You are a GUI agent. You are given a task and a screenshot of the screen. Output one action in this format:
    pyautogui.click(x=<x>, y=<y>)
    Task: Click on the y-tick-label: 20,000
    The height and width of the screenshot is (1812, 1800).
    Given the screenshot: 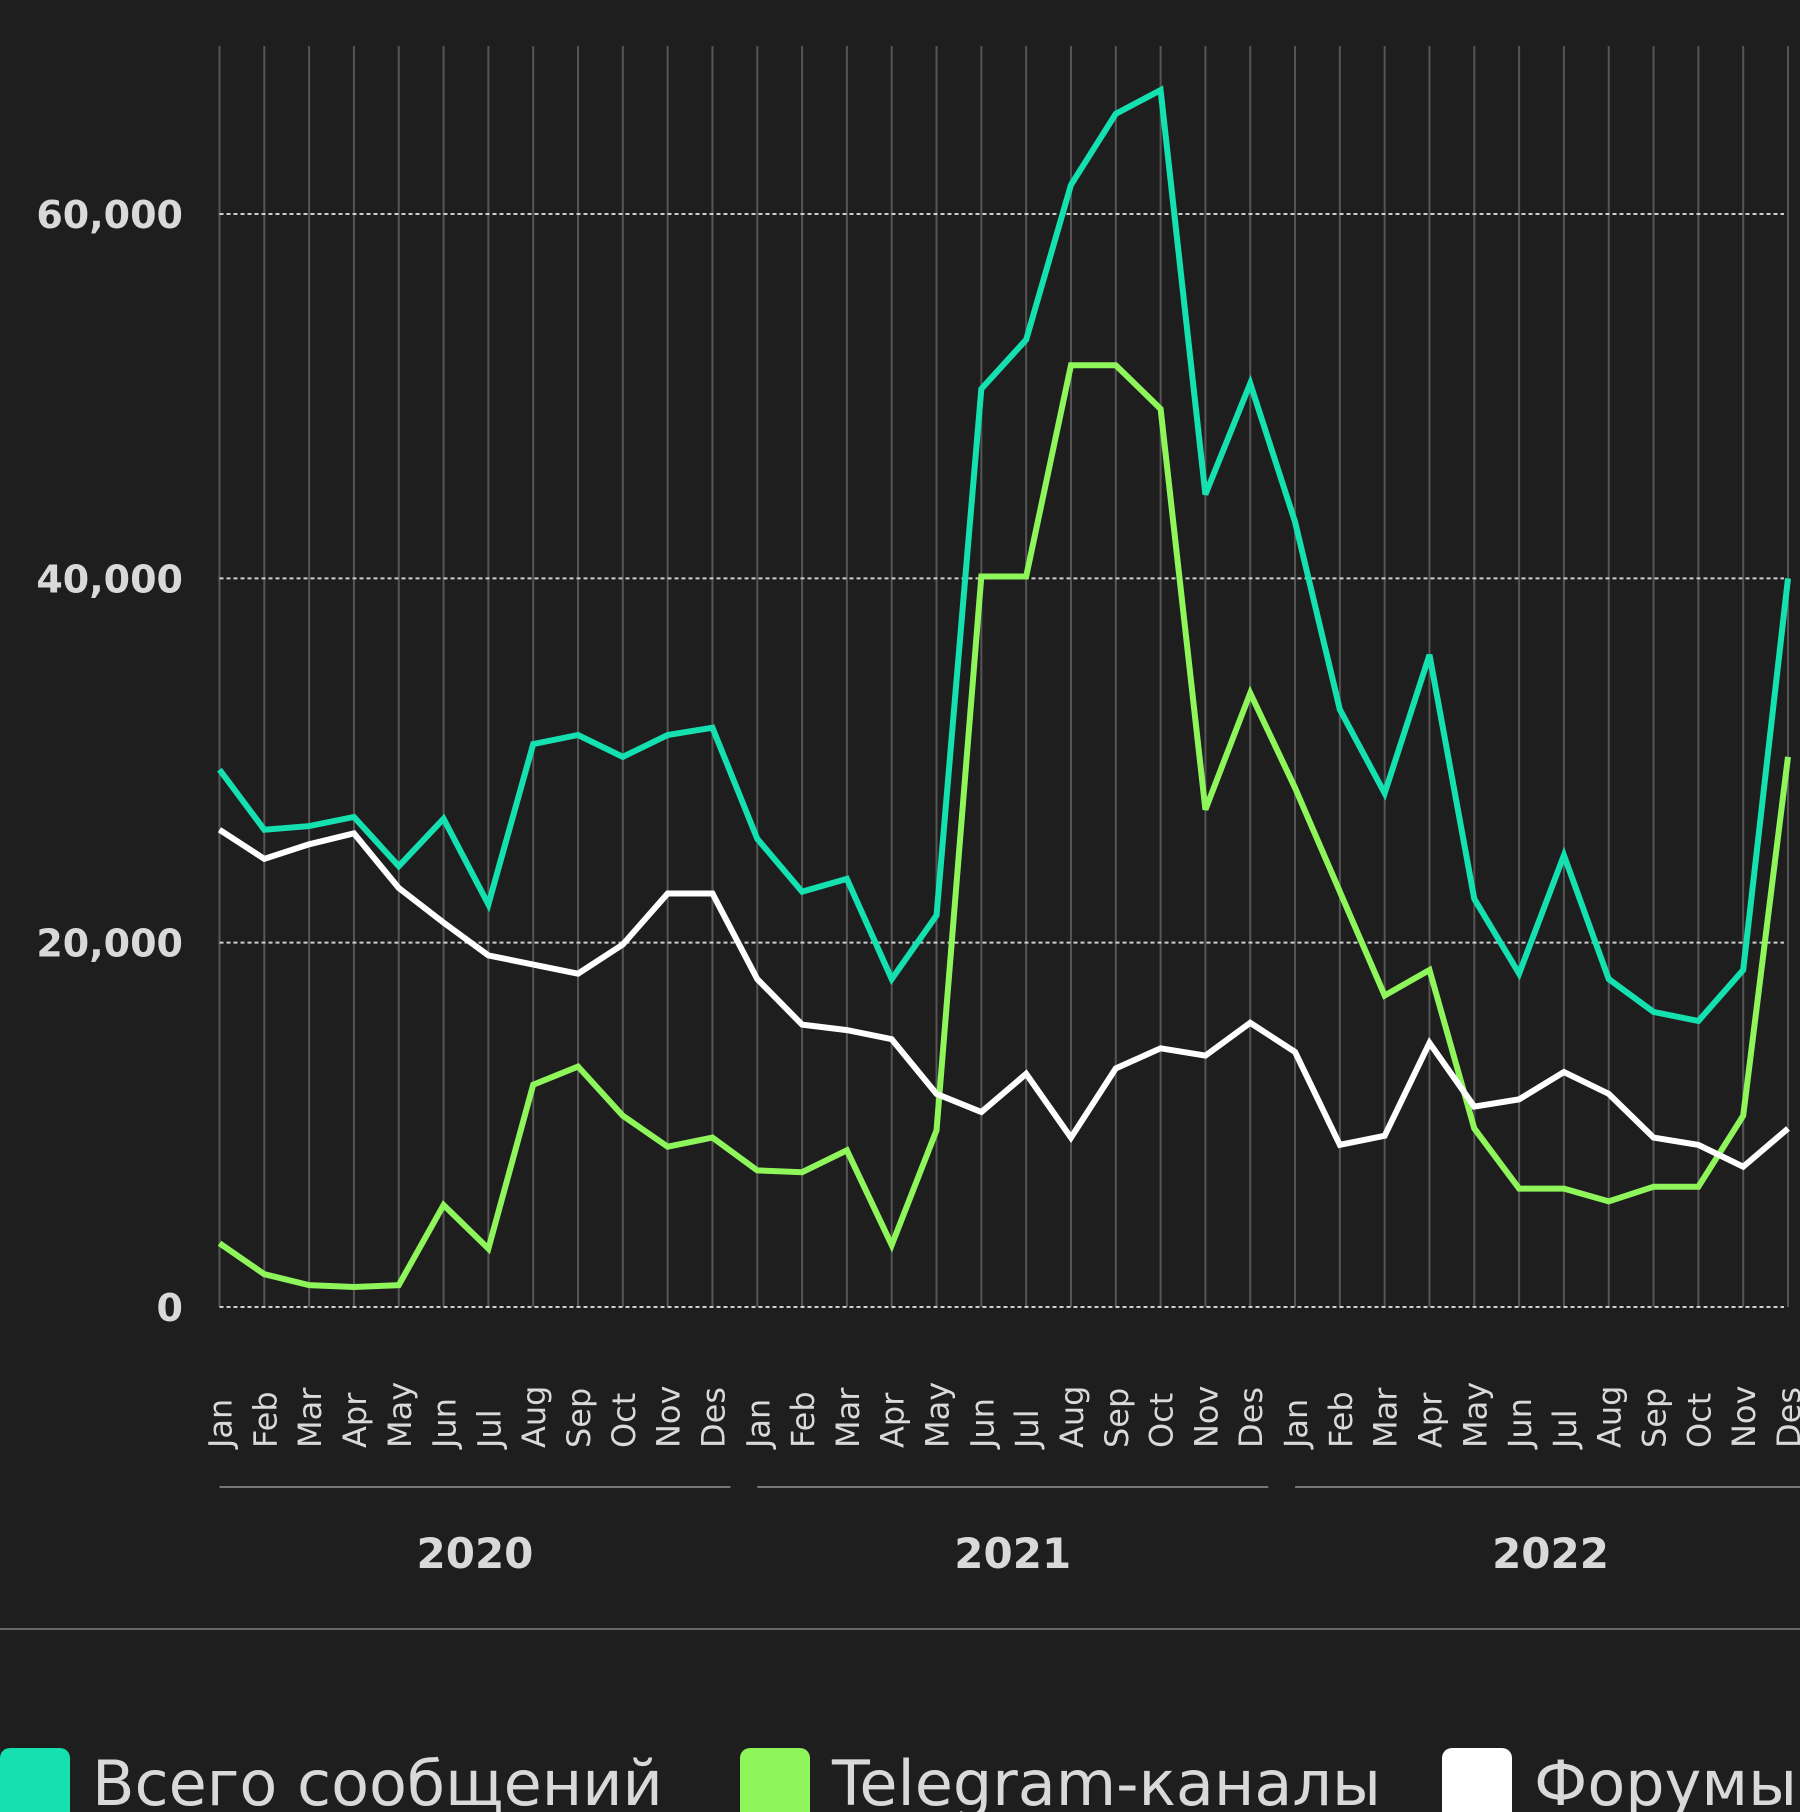 What is the action you would take?
    pyautogui.click(x=109, y=944)
    